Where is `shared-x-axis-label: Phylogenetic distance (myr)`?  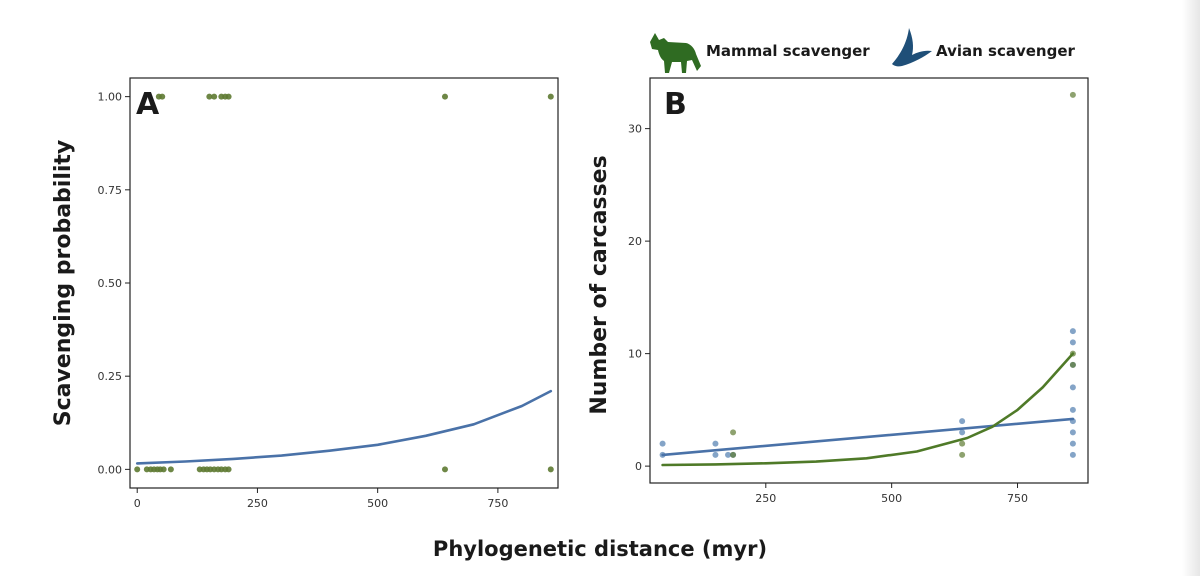
shared-x-axis-label: Phylogenetic distance (myr) is located at coordinates (600, 549).